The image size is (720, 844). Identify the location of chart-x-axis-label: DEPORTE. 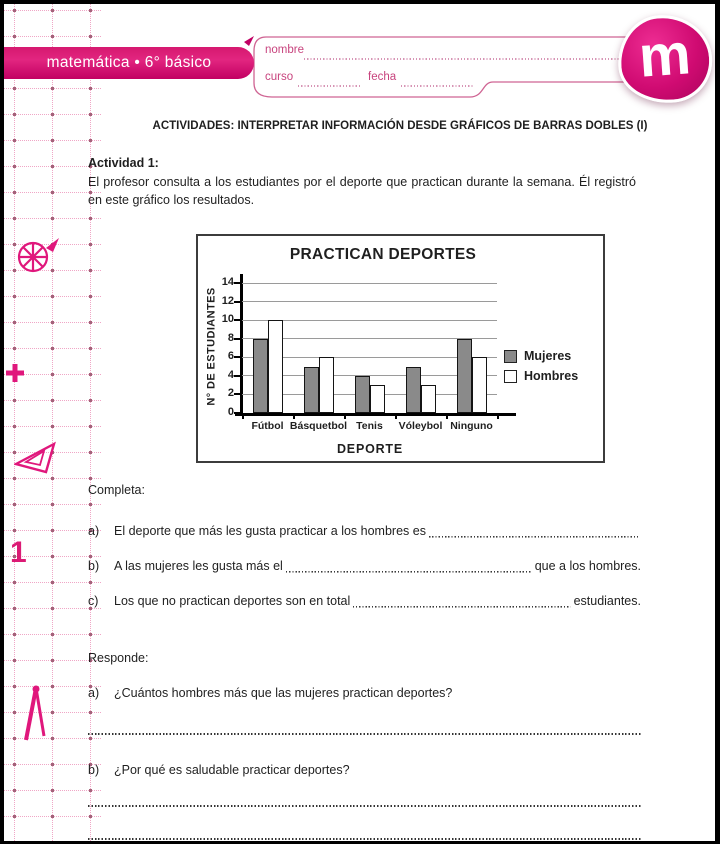
(370, 449).